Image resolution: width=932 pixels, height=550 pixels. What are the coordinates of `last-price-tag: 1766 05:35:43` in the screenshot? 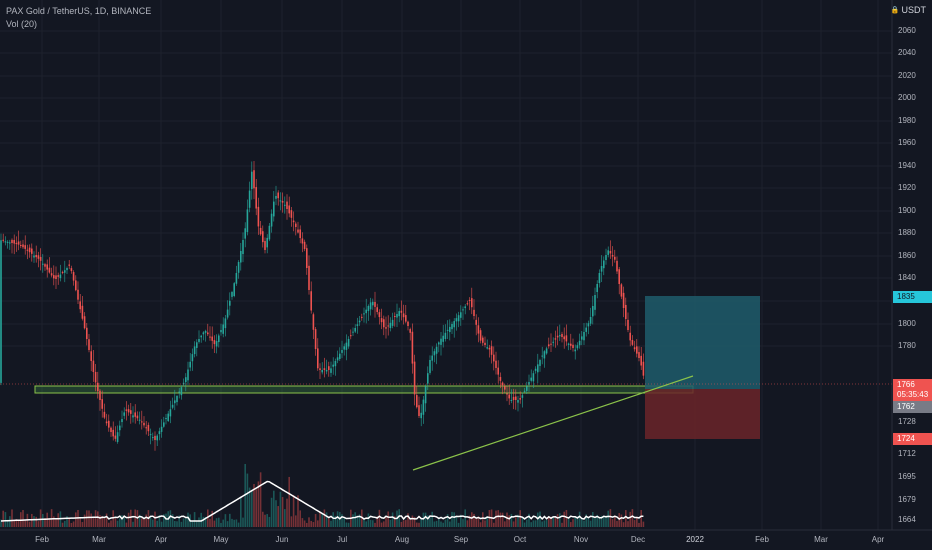 It's located at (912, 390).